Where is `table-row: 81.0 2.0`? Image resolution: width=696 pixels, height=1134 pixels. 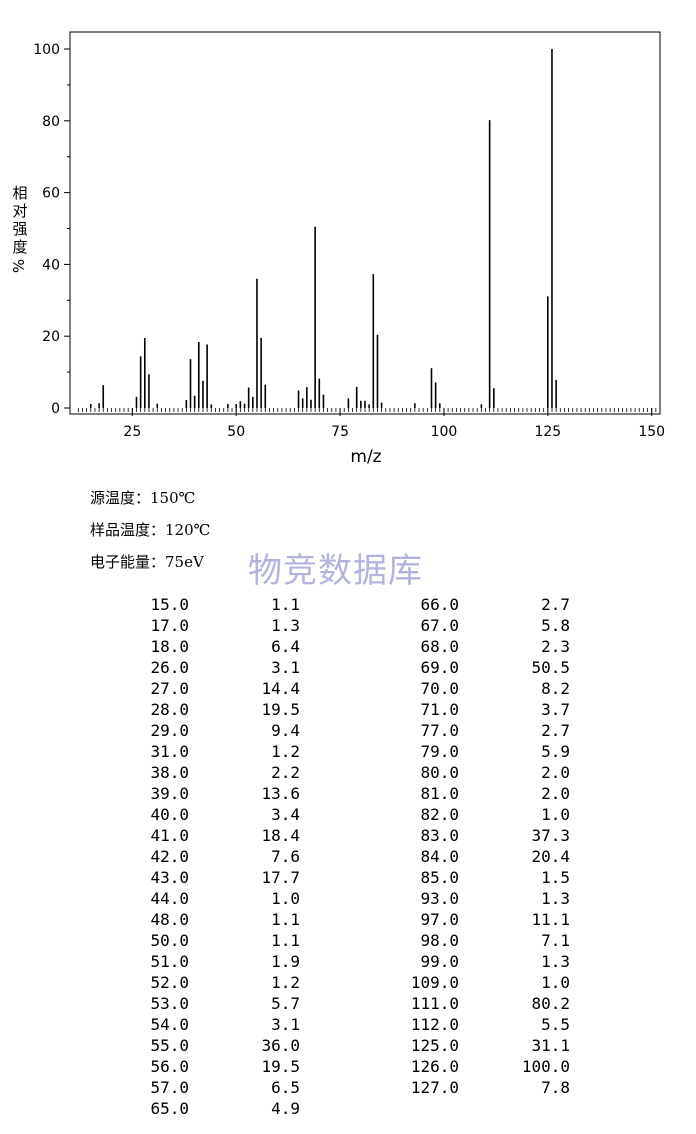
table-row: 81.0 2.0 is located at coordinates (348, 793).